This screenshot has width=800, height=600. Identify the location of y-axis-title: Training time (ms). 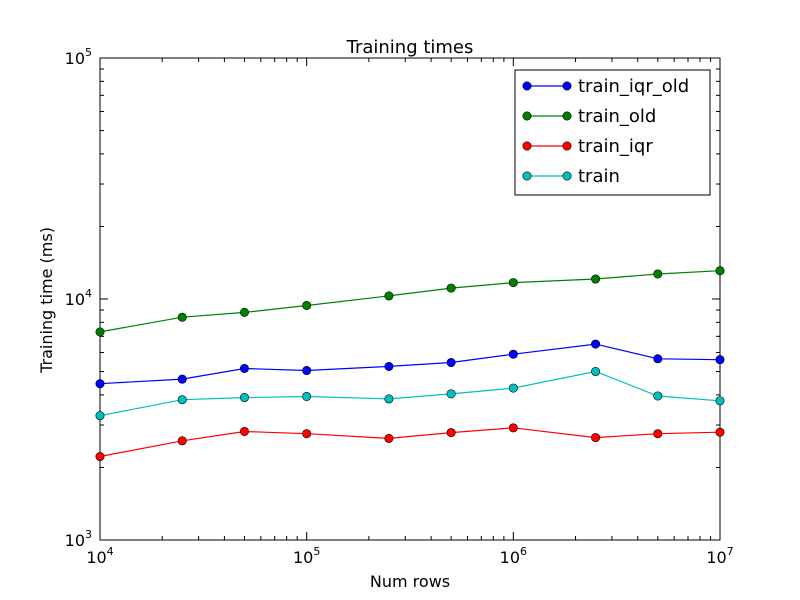
(46, 300).